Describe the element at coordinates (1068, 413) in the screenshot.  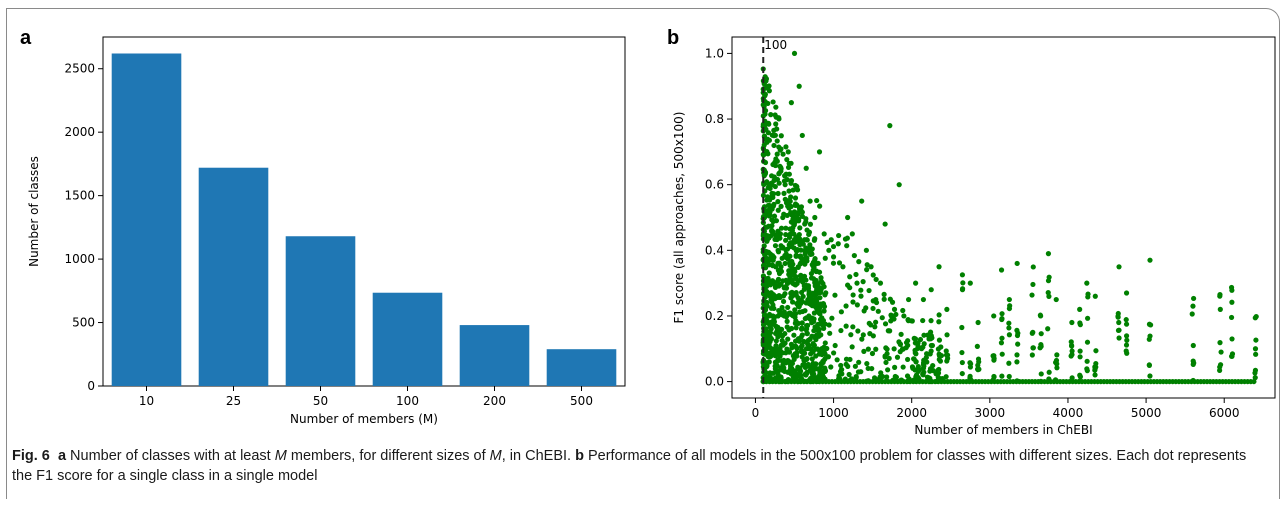
I see `x-tick-label-b: 4000` at that location.